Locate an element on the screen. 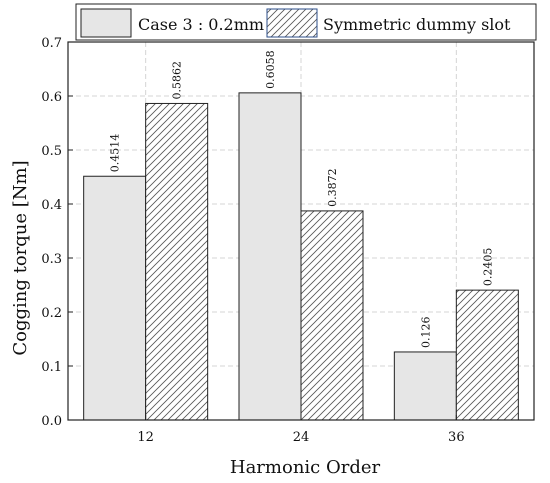 The image size is (550, 483). y-tick-label: 0.3 is located at coordinates (51, 259).